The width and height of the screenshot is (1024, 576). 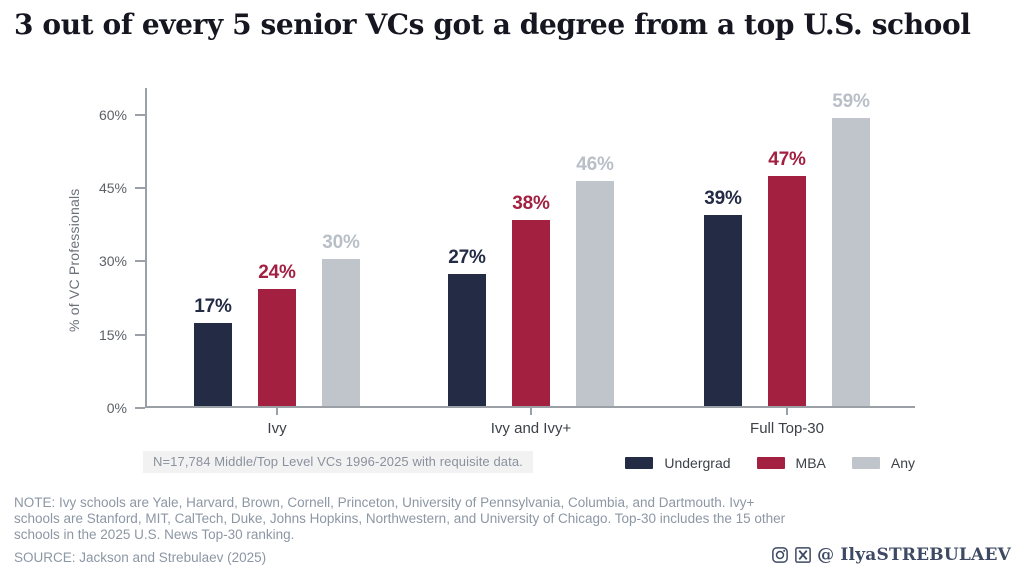 What do you see at coordinates (531, 204) in the screenshot?
I see `bar-value-label: 38%` at bounding box center [531, 204].